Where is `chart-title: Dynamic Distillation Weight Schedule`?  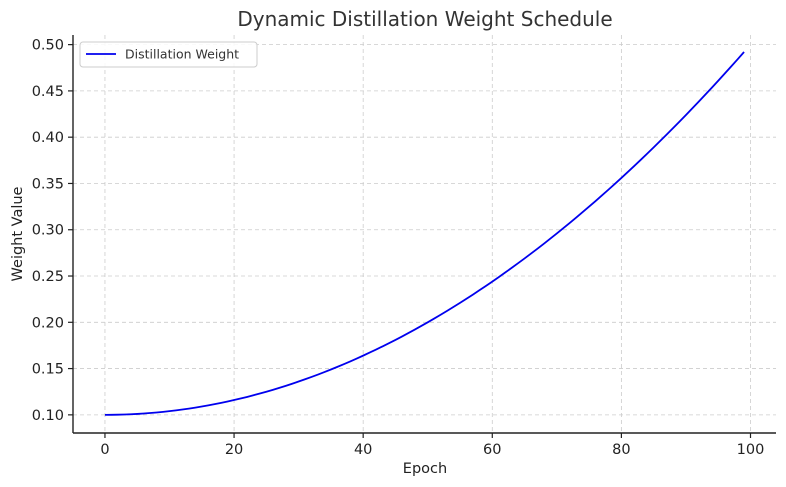 chart-title: Dynamic Distillation Weight Schedule is located at coordinates (424, 19).